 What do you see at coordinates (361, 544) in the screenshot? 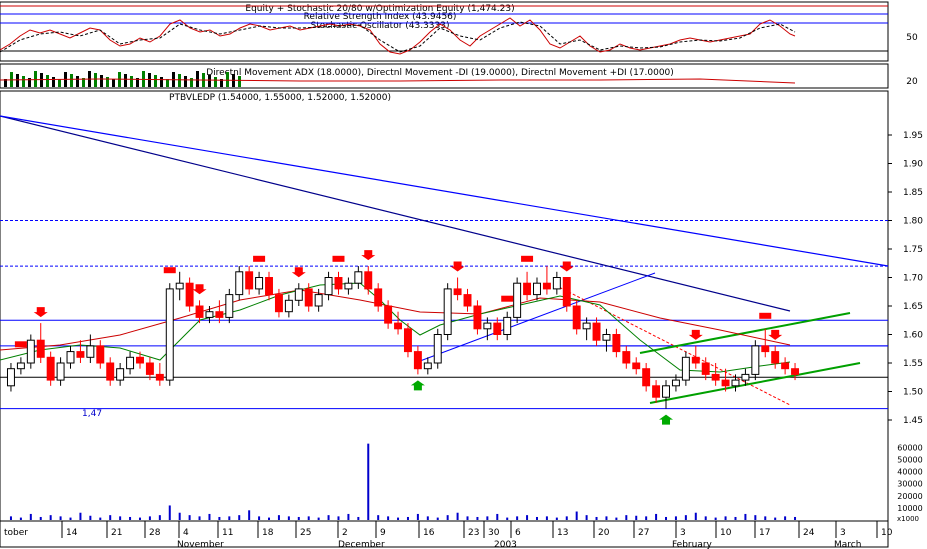
I see `month-label: December` at bounding box center [361, 544].